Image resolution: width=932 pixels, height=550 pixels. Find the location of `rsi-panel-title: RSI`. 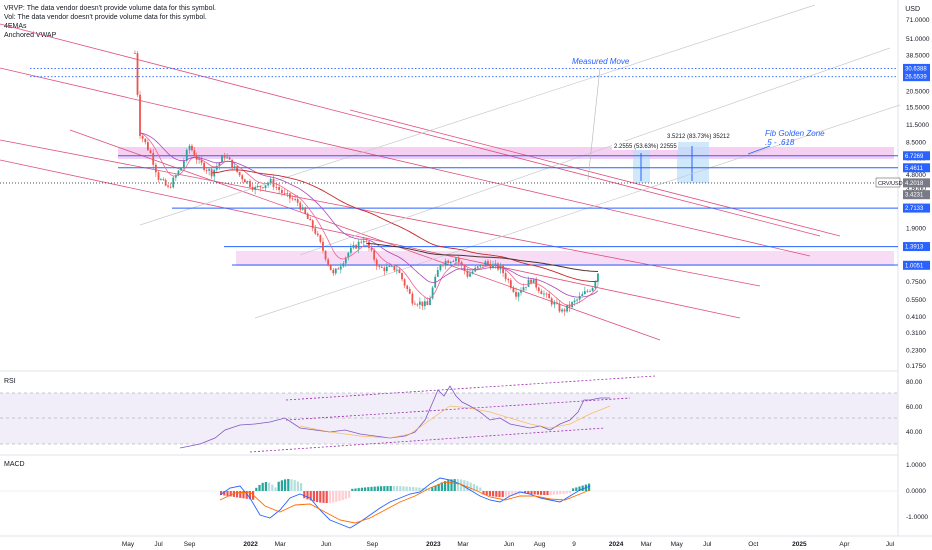

rsi-panel-title: RSI is located at coordinates (10, 381).